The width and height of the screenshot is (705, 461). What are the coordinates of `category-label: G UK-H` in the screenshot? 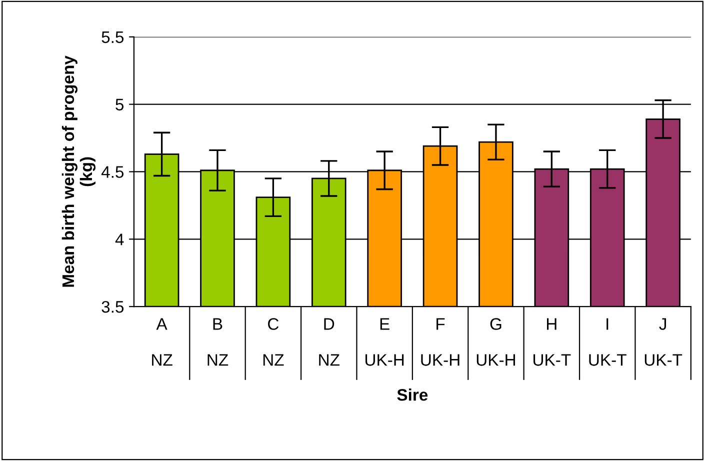 It's located at (495, 342).